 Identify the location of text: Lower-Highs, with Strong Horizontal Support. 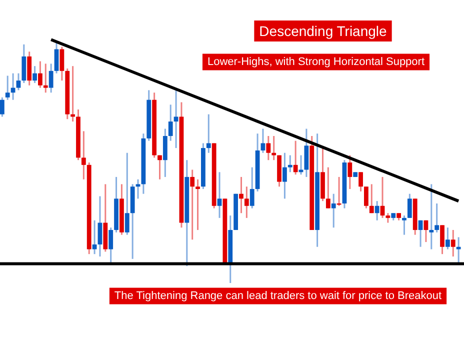
(316, 62).